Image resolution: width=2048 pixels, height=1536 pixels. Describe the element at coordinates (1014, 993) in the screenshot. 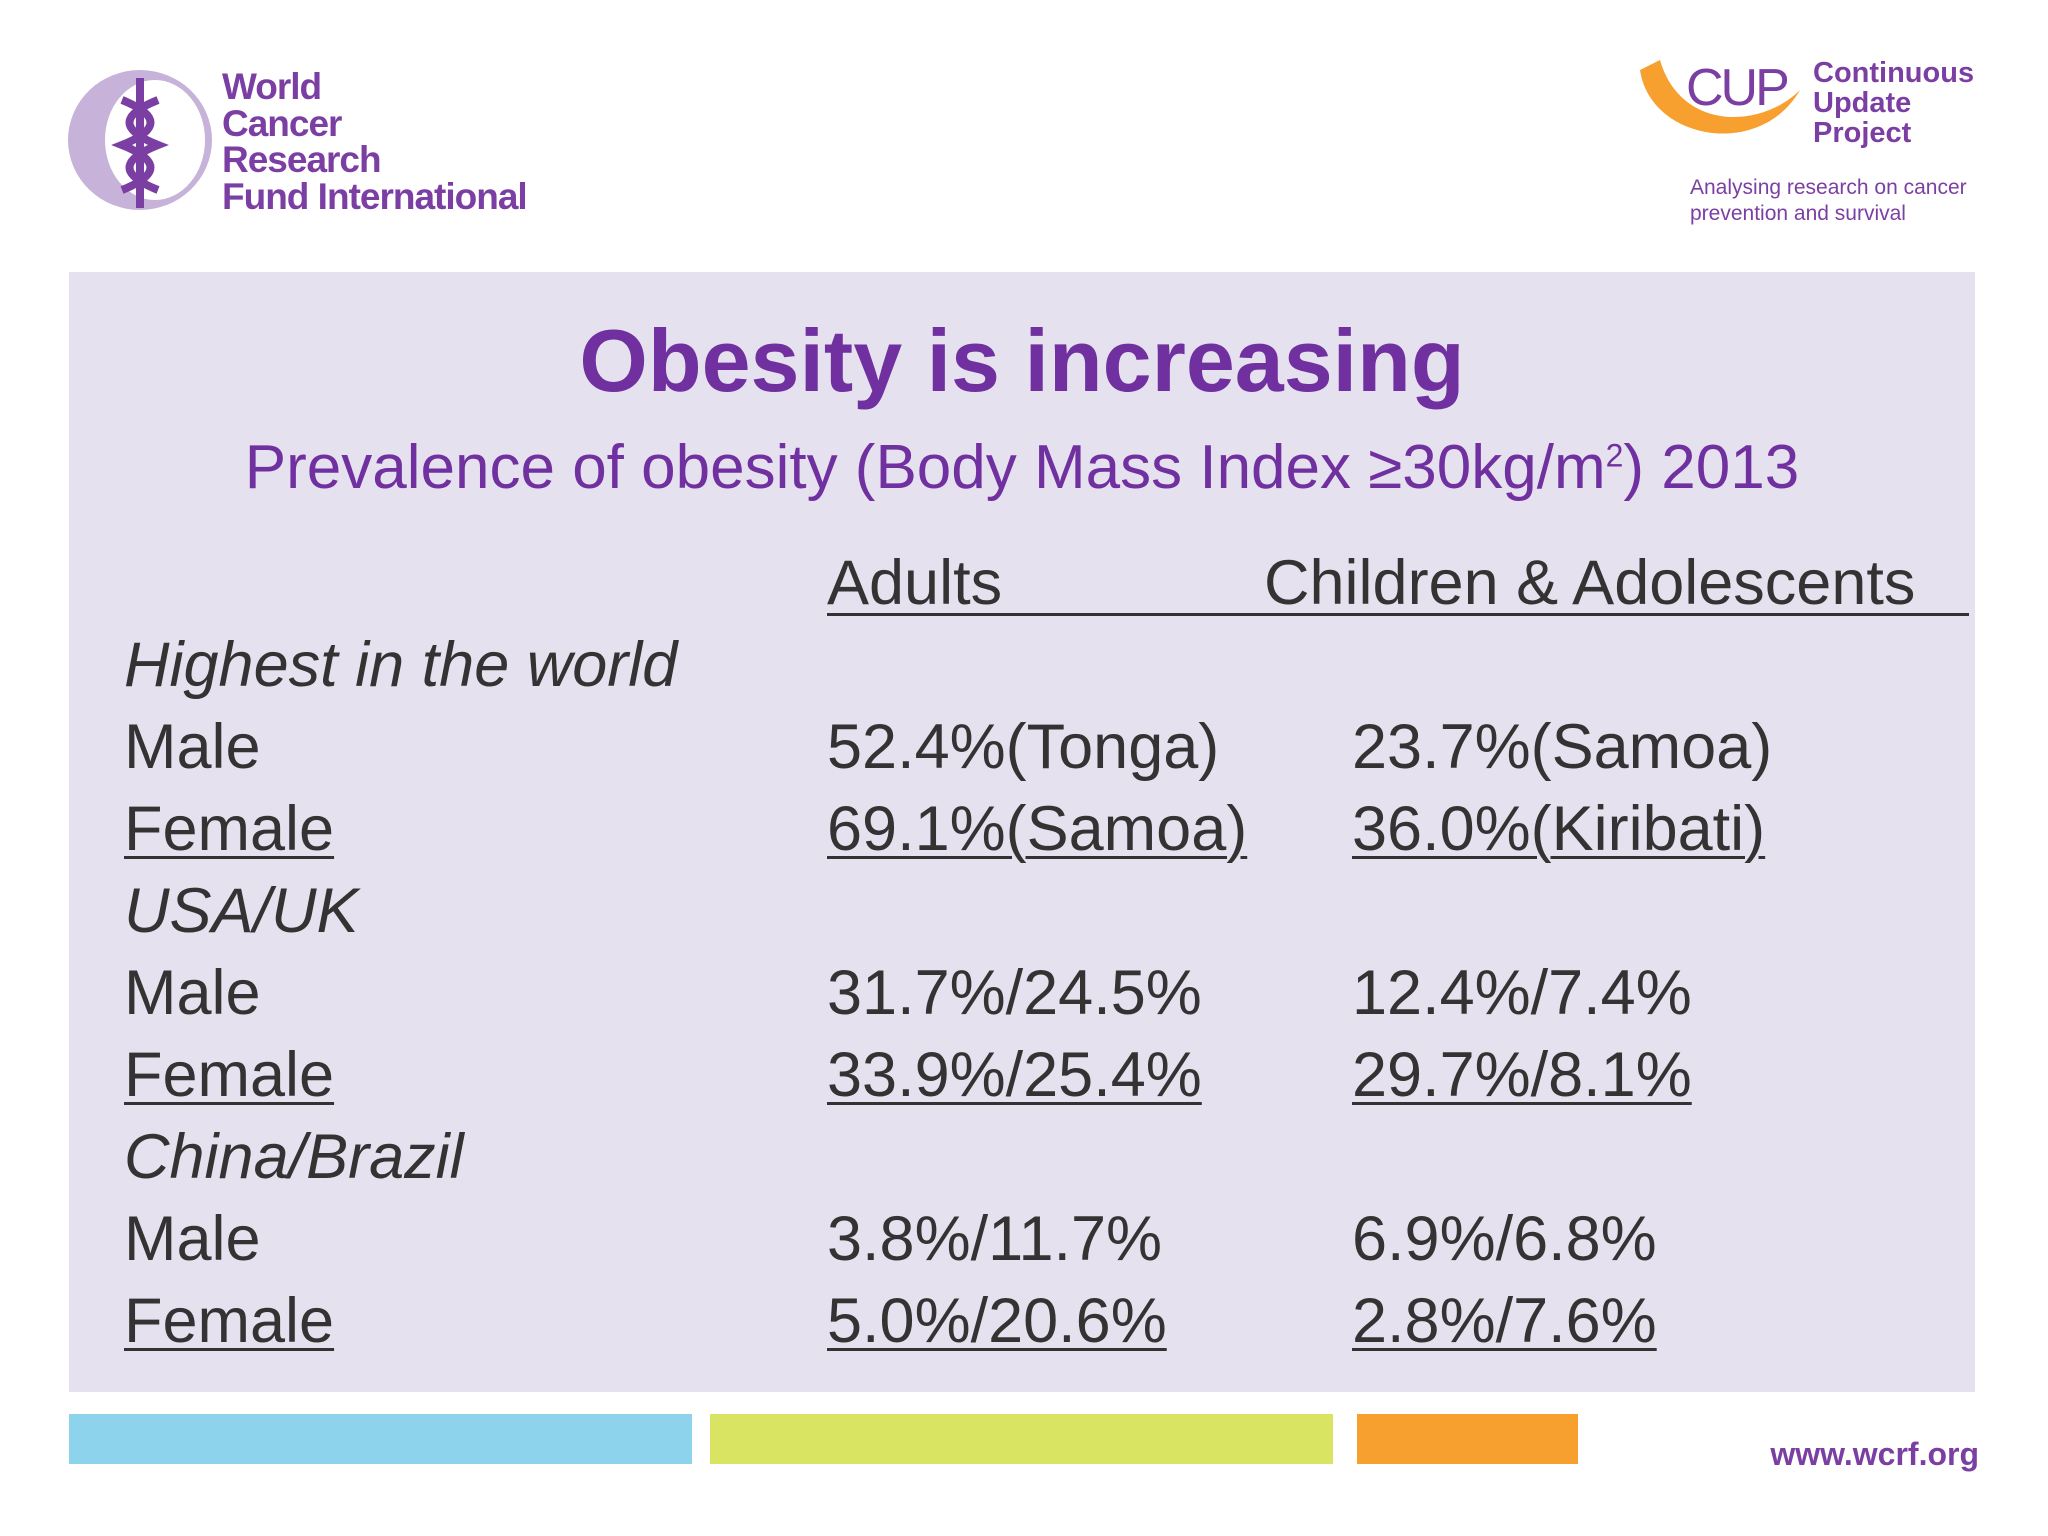

I see `cell: 31.7%/24.5%` at that location.